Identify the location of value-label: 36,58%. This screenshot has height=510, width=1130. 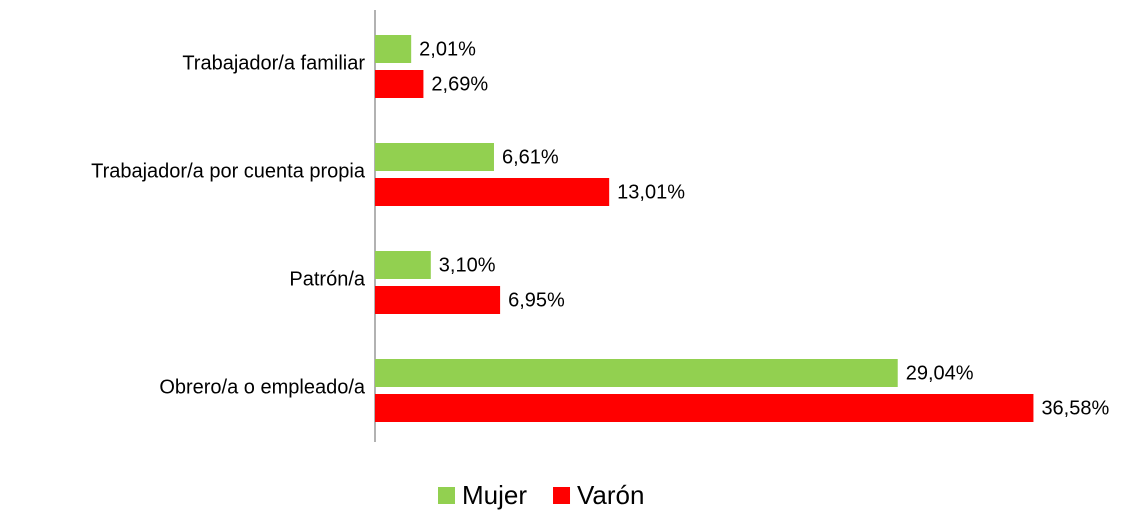
(1075, 408).